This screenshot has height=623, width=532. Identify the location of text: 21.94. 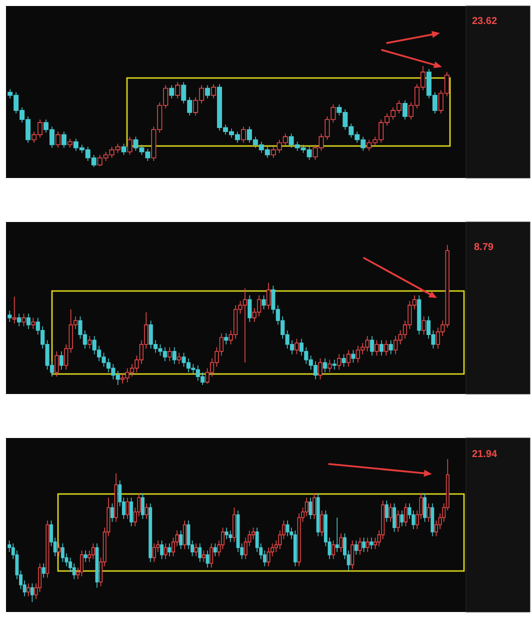
(485, 454).